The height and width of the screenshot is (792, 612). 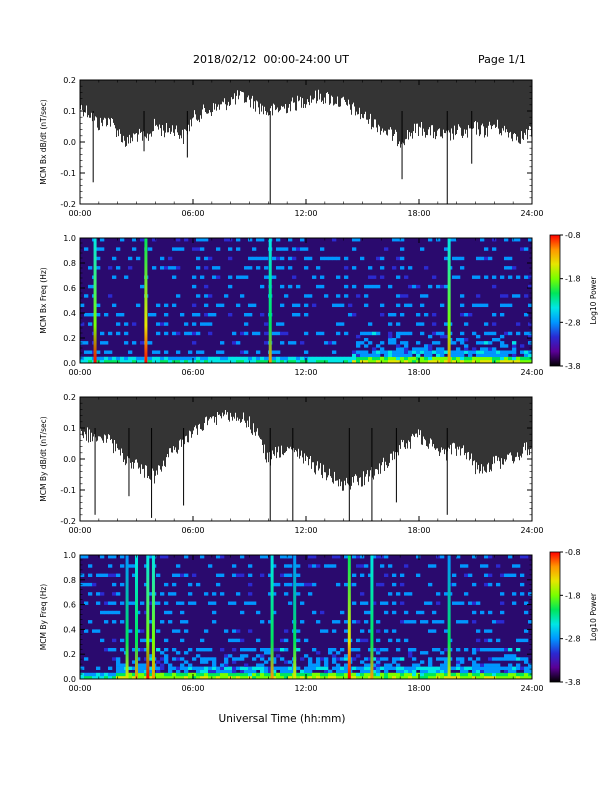 I want to click on colorbar-tick-label: -3.8, so click(x=573, y=366).